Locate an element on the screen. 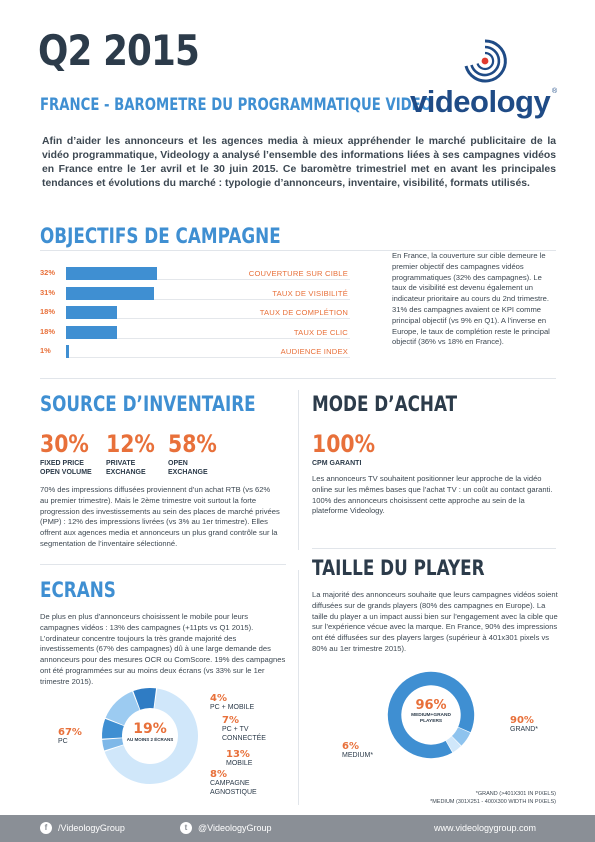 The image size is (595, 842). bar-category-label: TAUX DE COMPLÉTION is located at coordinates (303, 312).